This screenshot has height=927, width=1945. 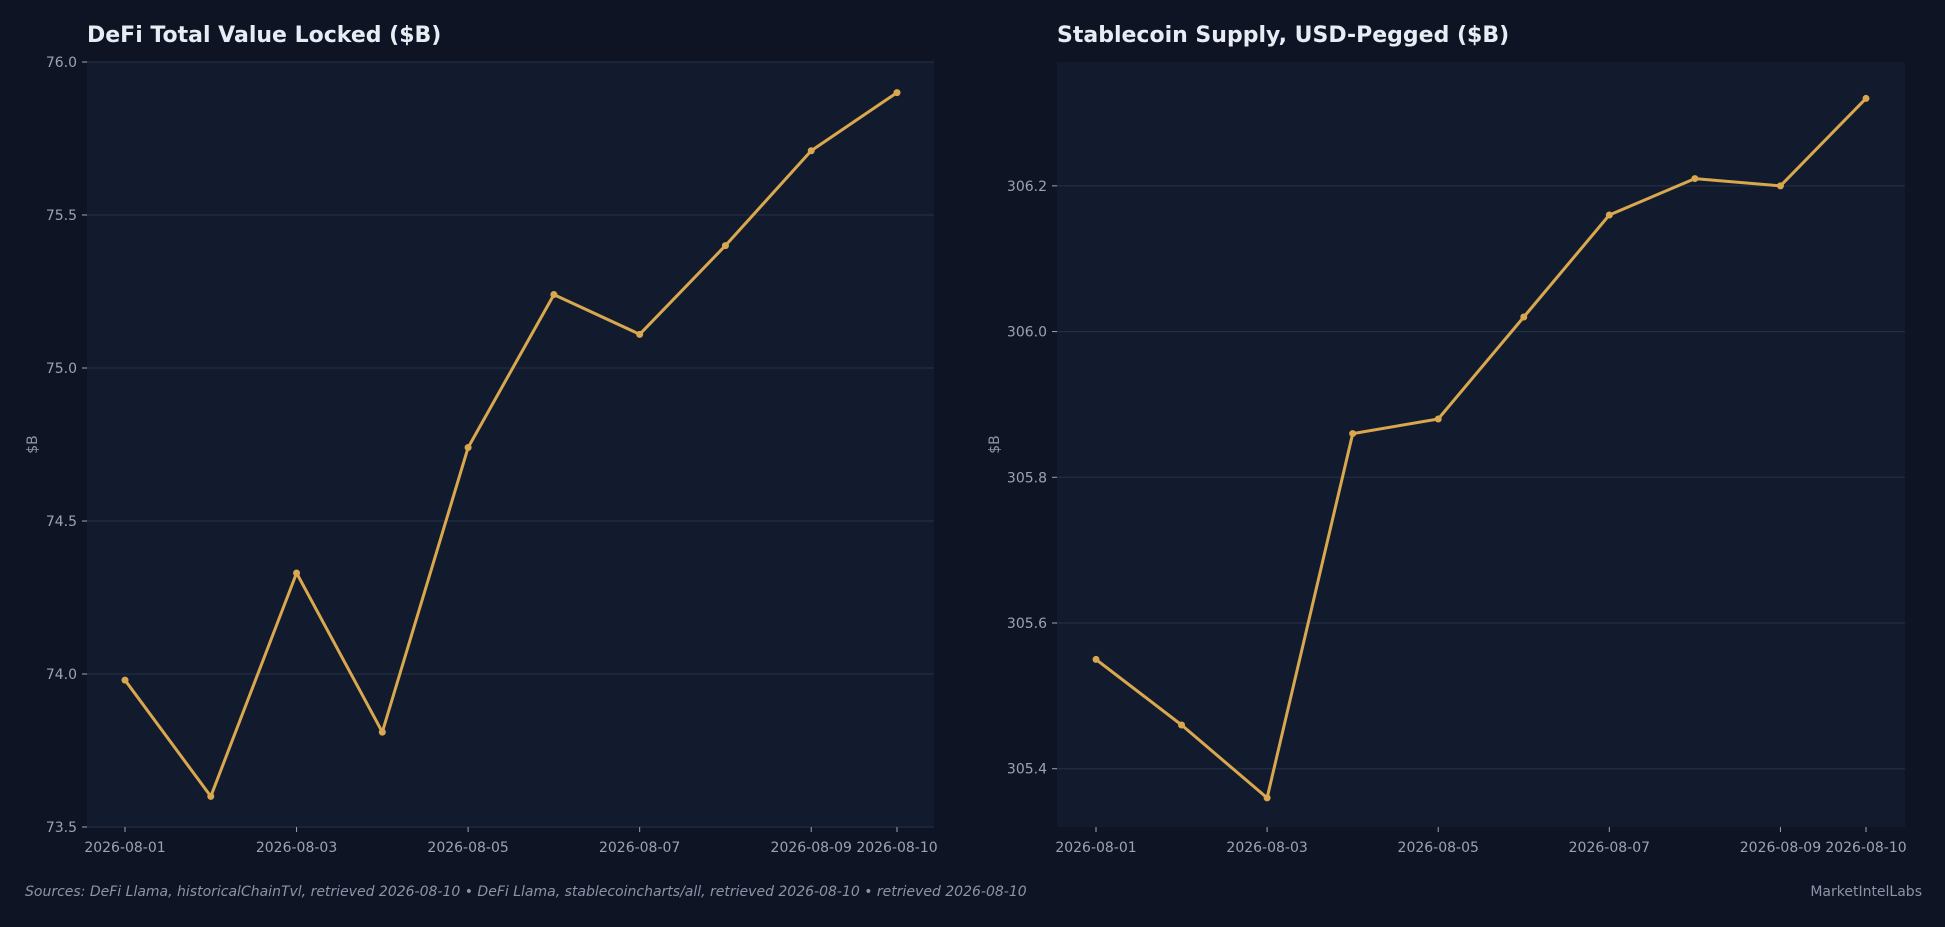 I want to click on chart-title: Stablecoin Supply, USD-Pegged ($B), so click(x=1283, y=35).